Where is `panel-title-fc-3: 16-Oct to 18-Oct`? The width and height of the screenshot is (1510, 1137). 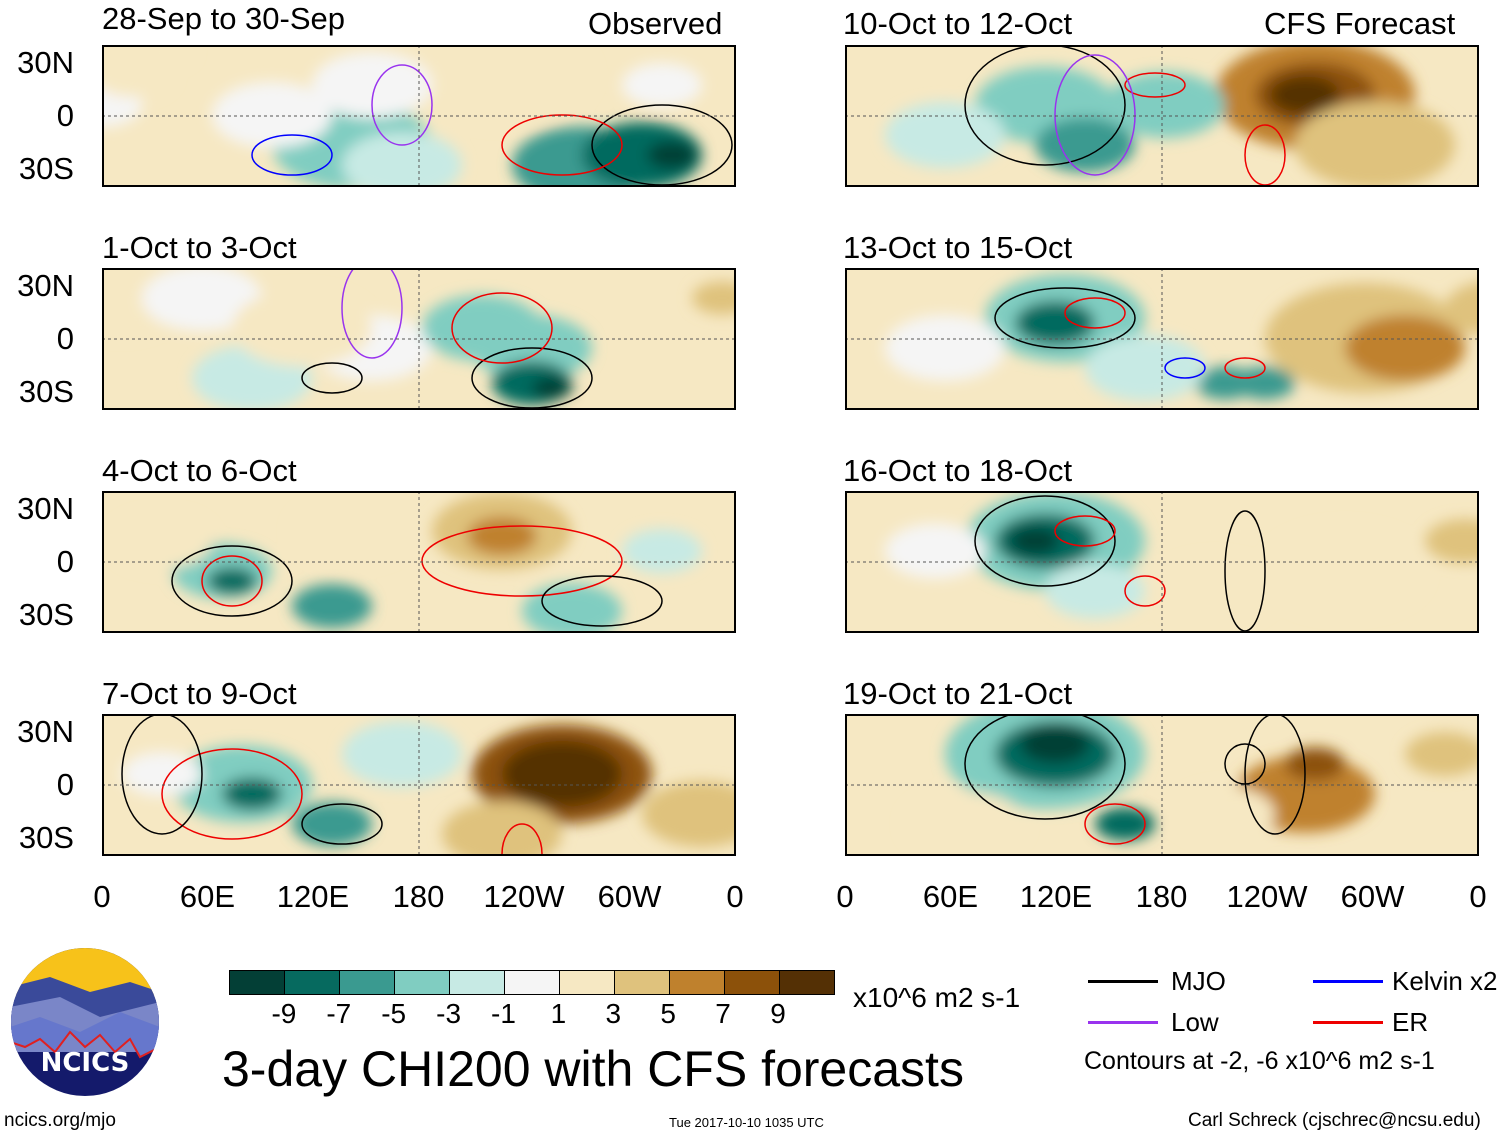
panel-title-fc-3: 16-Oct to 18-Oct is located at coordinates (958, 470).